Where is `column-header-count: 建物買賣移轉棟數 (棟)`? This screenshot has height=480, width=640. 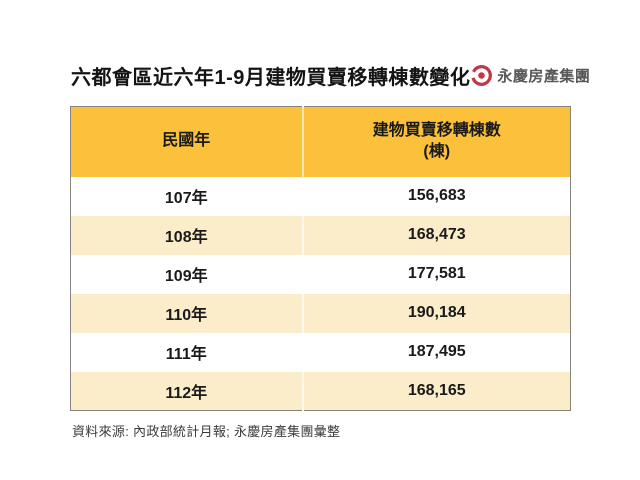 column-header-count: 建物買賣移轉棟數 (棟) is located at coordinates (436, 141).